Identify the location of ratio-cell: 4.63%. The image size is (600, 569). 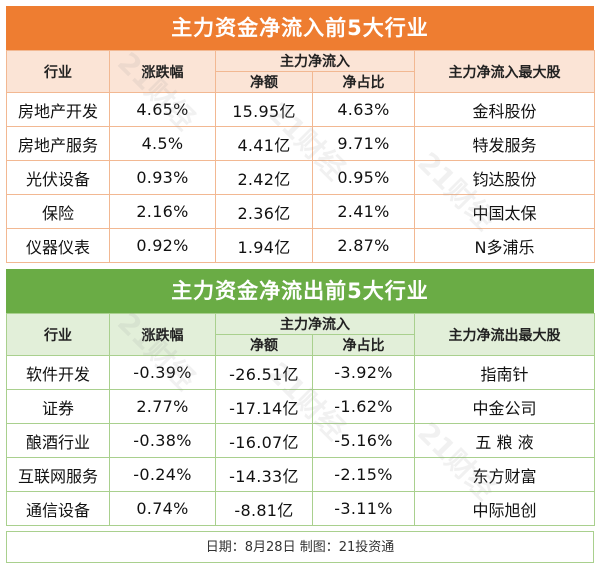
(363, 109).